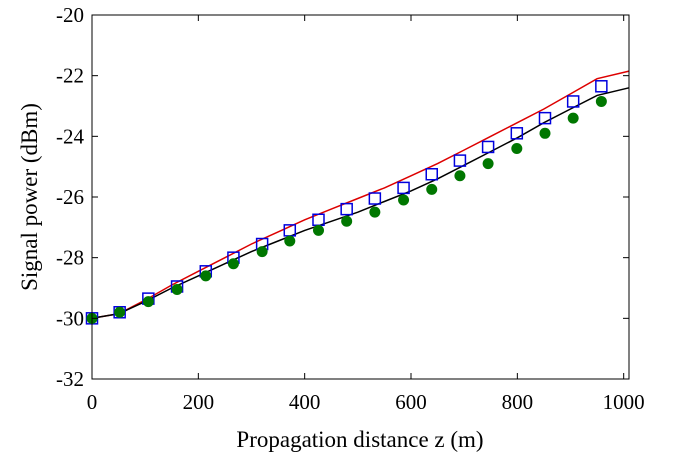  I want to click on y-axis-title: Signal power (dBm), so click(29, 197).